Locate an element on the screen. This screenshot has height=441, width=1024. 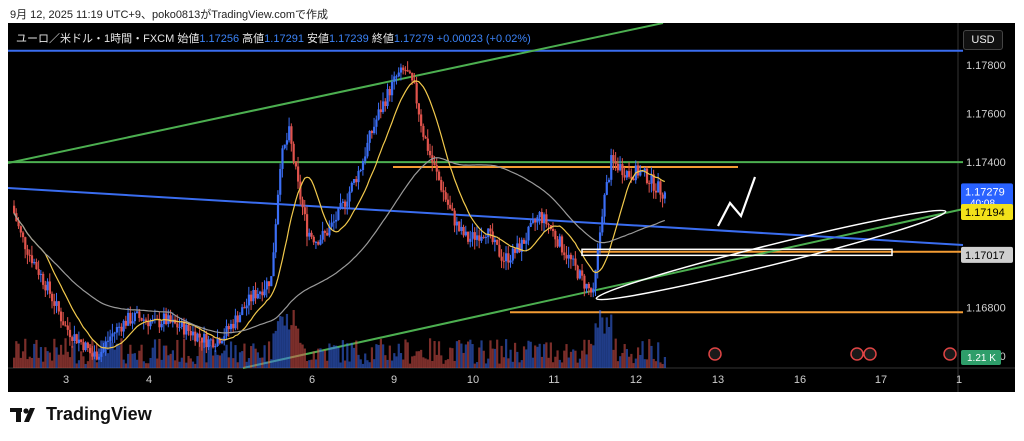
price-tick-label: 1.17400 is located at coordinates (986, 163).